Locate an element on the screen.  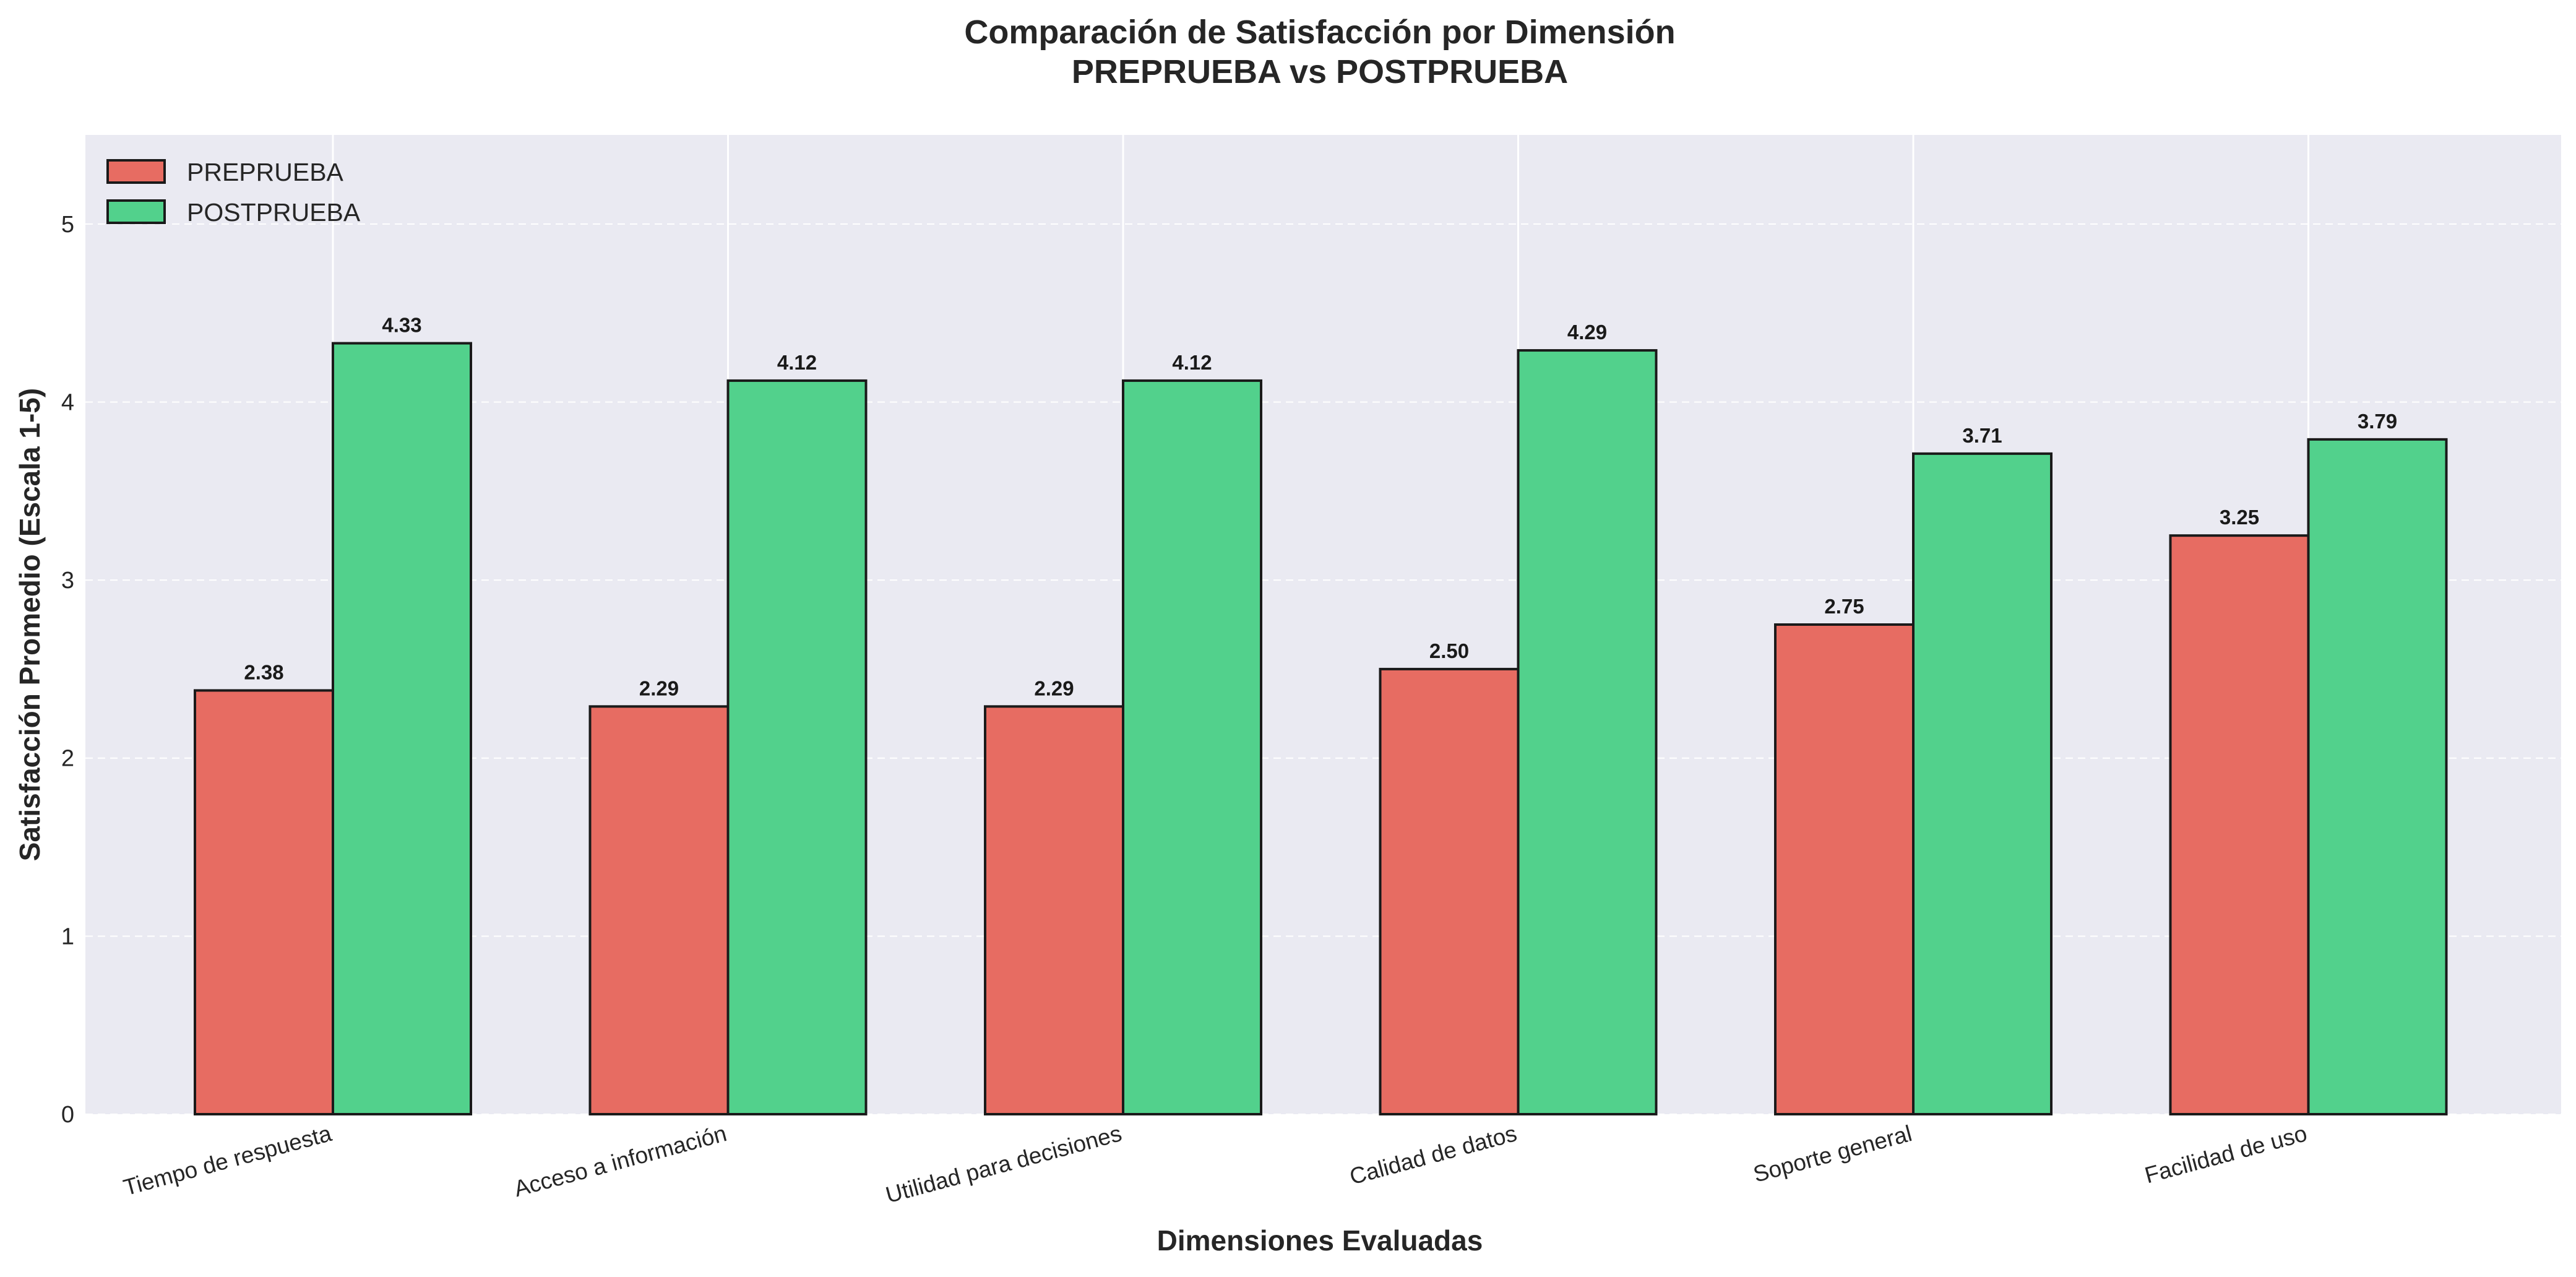
legend: PREPRUEBA POSTPRUEBA is located at coordinates (233, 192).